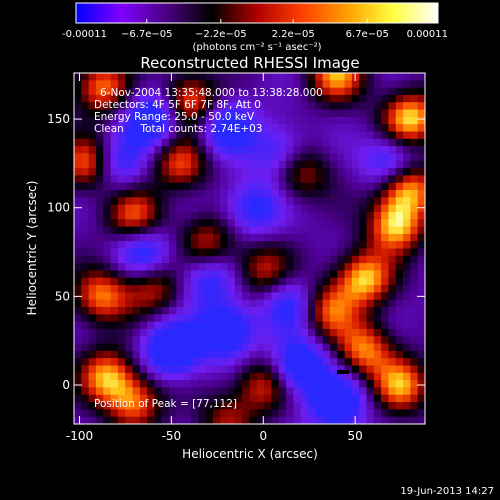 Image resolution: width=500 pixels, height=500 pixels. What do you see at coordinates (249, 63) in the screenshot?
I see `chart-title: Reconstructed RHESSI Image` at bounding box center [249, 63].